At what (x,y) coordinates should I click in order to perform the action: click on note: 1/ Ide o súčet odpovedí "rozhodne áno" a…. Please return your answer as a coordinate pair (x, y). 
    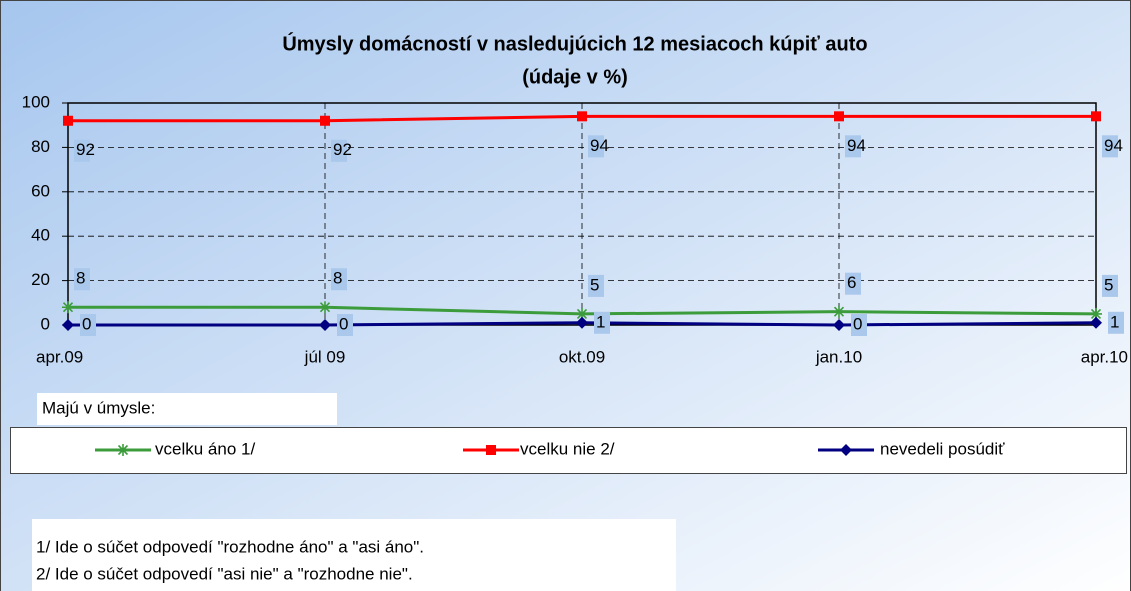
    Looking at the image, I should click on (230, 546).